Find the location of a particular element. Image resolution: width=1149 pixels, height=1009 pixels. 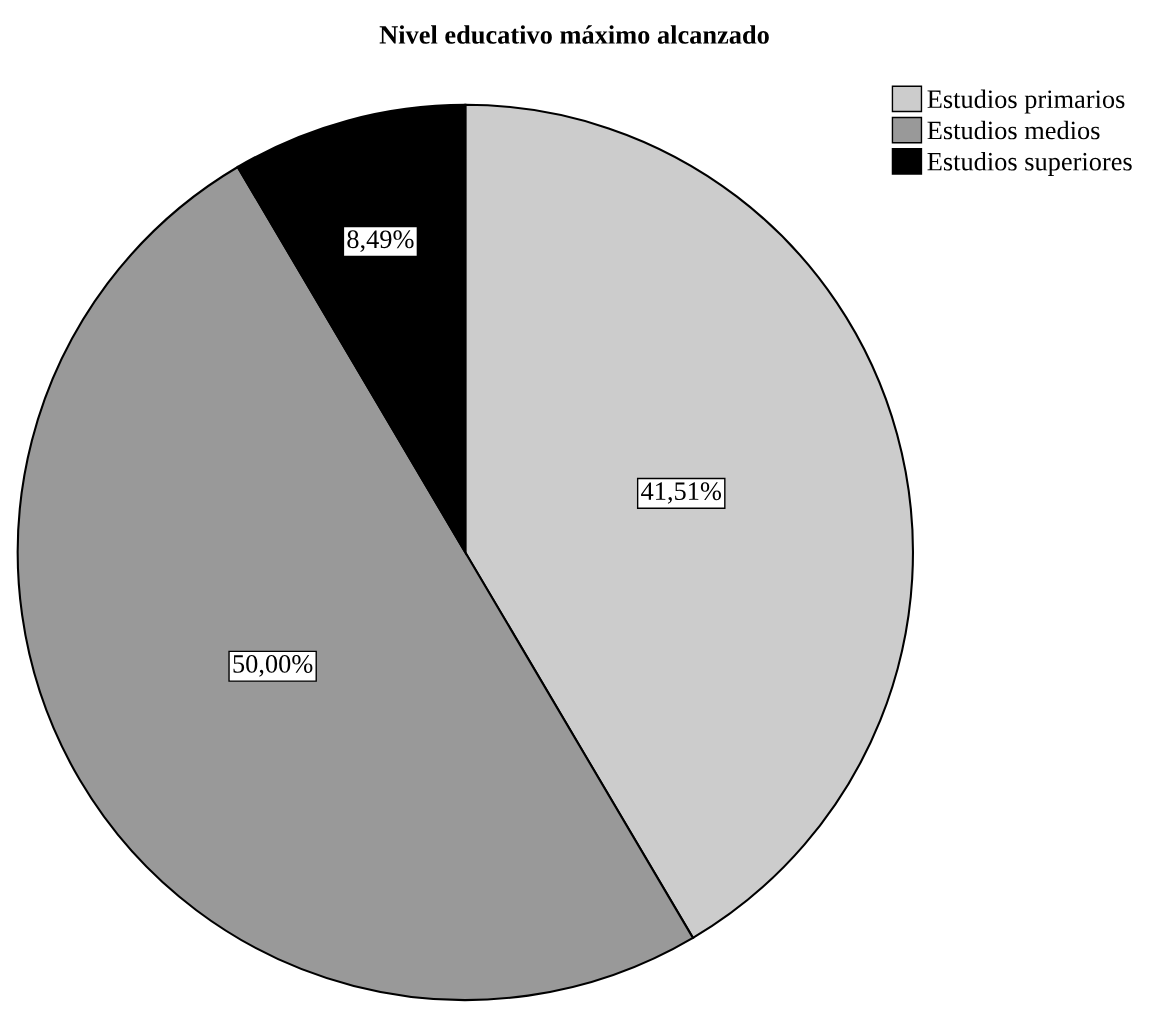

legend-label: Estudios superiores is located at coordinates (1029, 163).